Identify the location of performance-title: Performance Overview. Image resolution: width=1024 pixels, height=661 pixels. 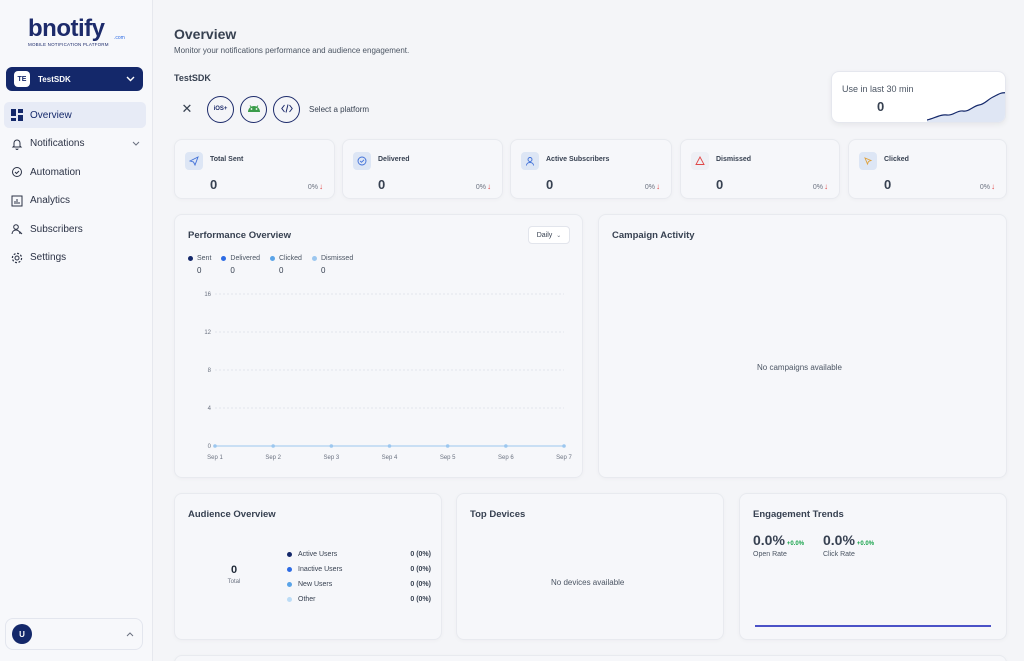
(239, 235).